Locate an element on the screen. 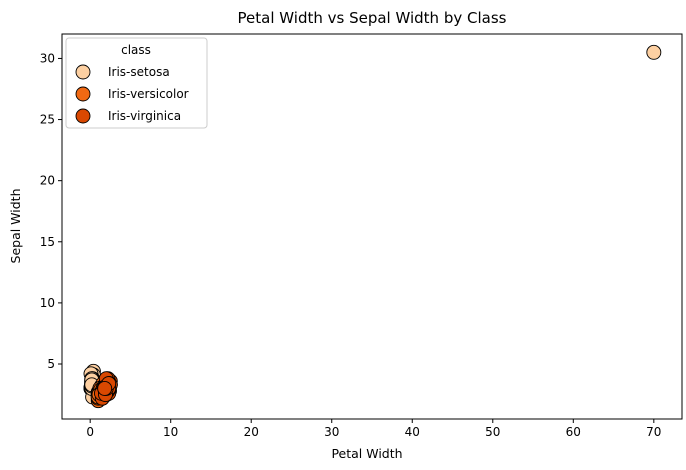 The height and width of the screenshot is (470, 686). y-tick-label-4: 25 is located at coordinates (47, 120).